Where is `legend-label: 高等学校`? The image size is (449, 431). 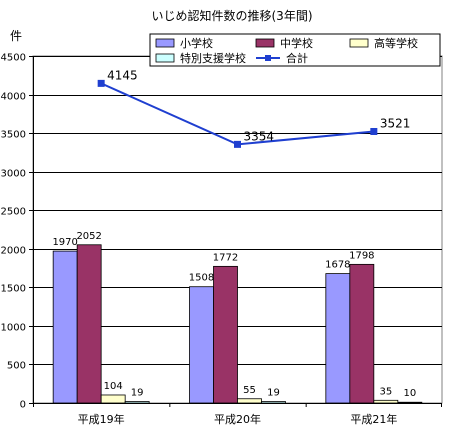 legend-label: 高等学校 is located at coordinates (396, 43).